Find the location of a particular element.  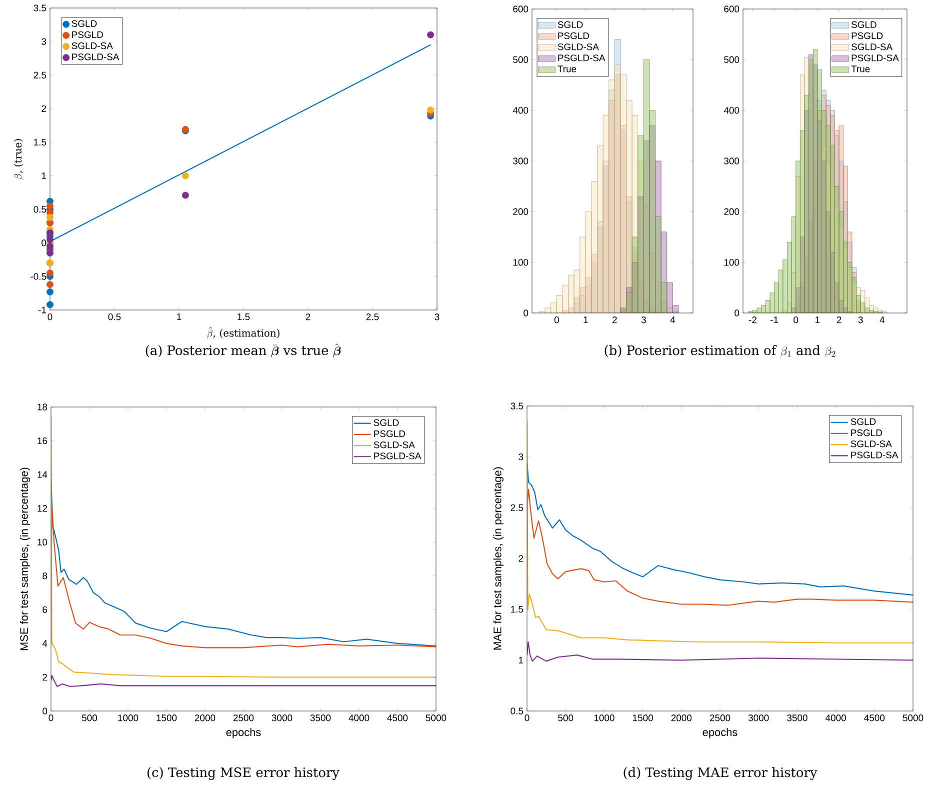

y-axis-title: MAE for test samples, (in percentage) is located at coordinates (498, 558).